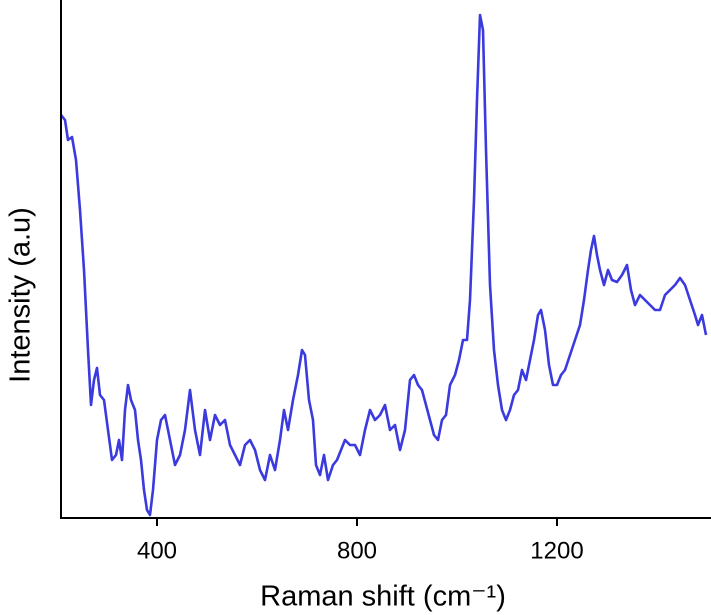  I want to click on x-tick-label: 400, so click(157, 550).